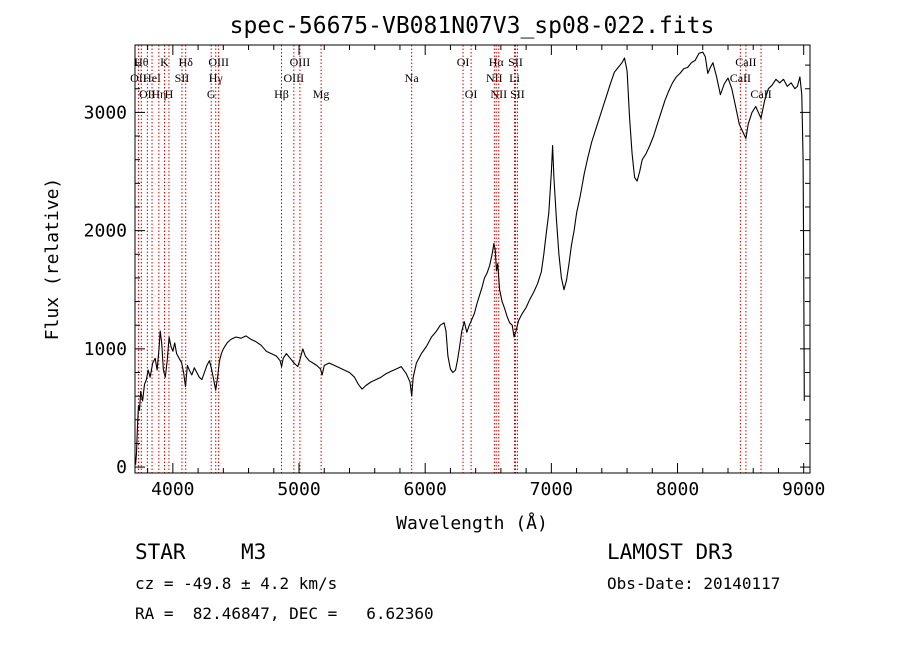 This screenshot has width=900, height=649. I want to click on line-marker-label-24: SII, so click(517, 94).